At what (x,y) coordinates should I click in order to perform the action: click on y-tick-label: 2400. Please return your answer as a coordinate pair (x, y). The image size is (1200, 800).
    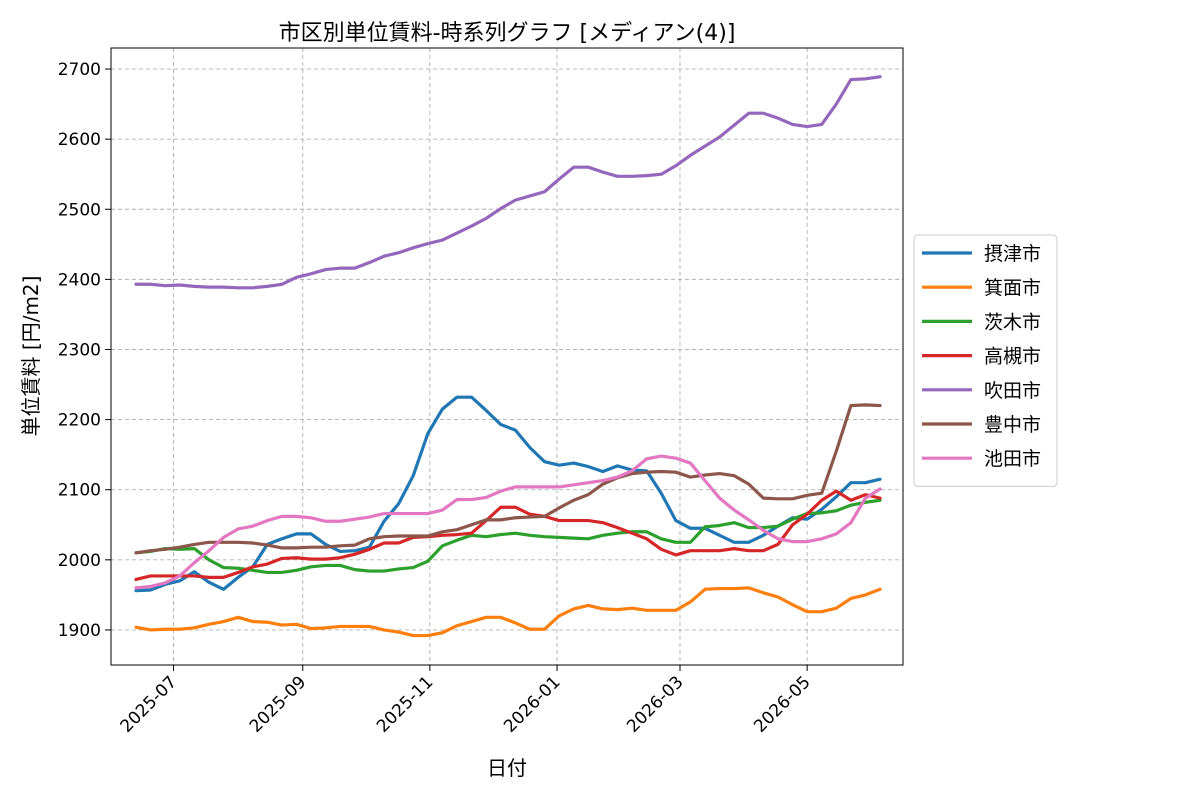
    Looking at the image, I should click on (79, 280).